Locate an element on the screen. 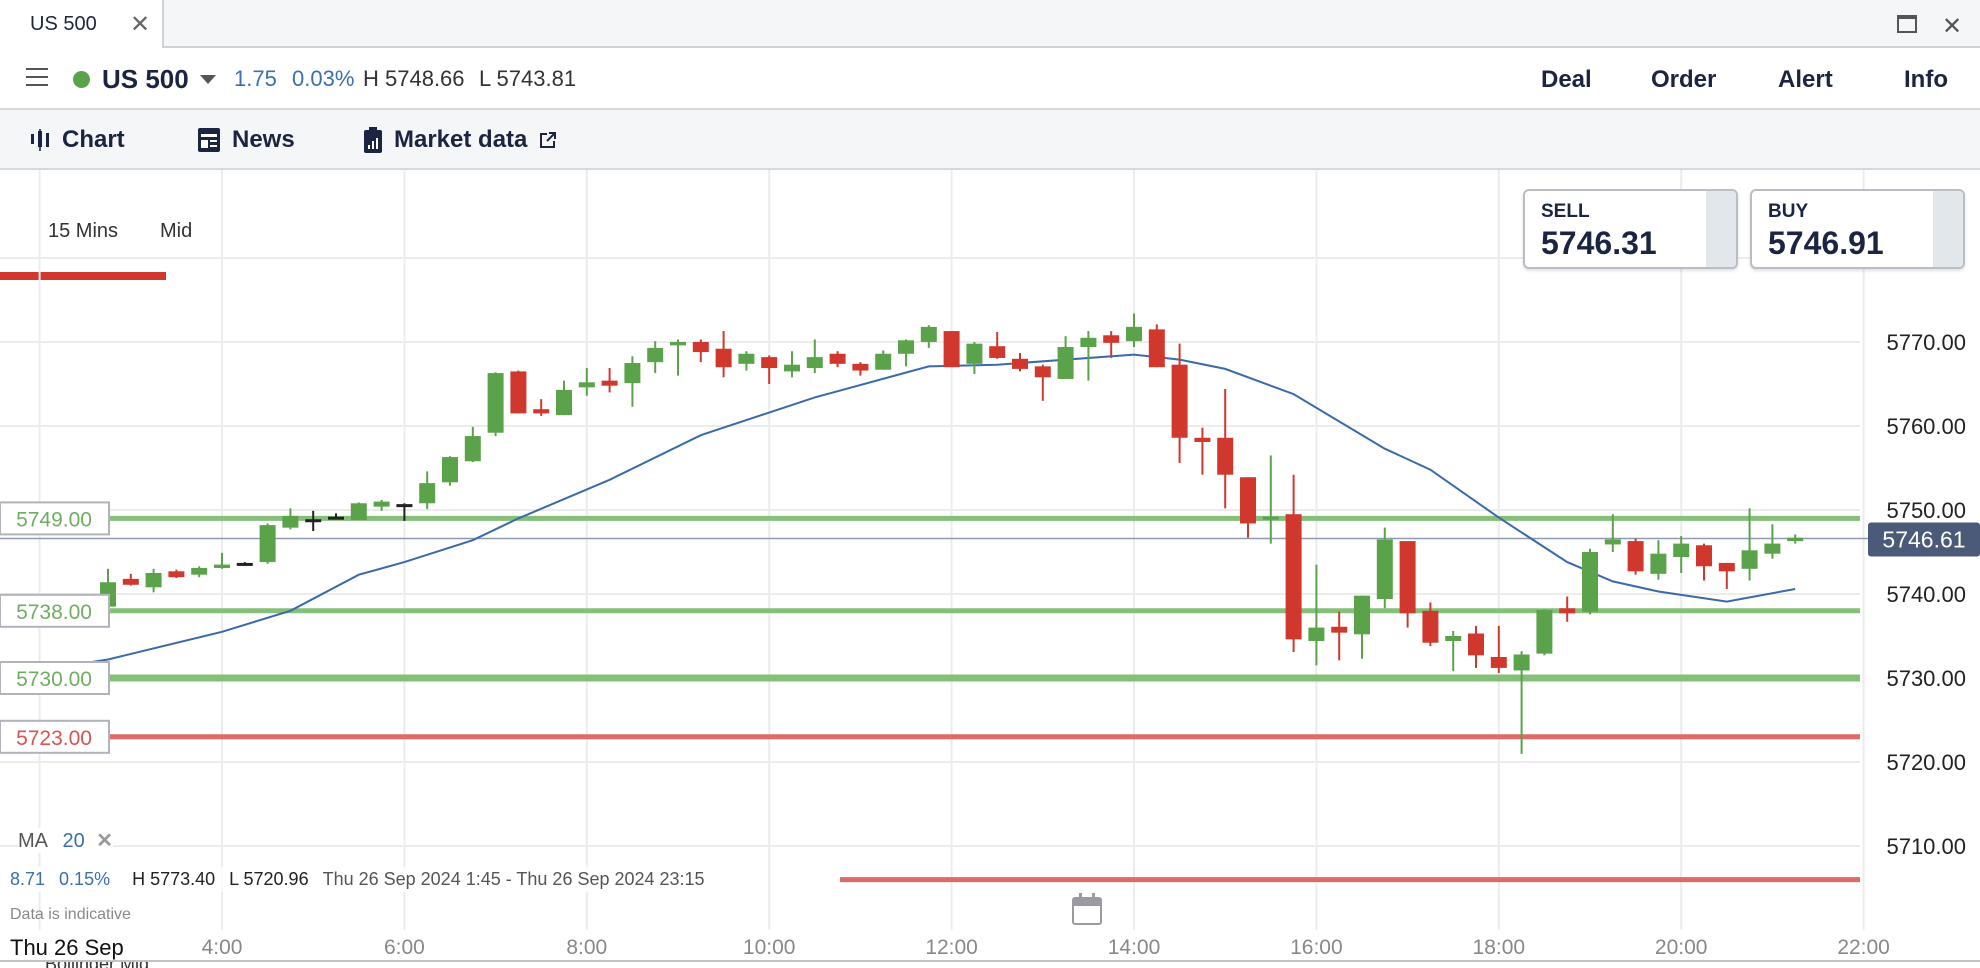 The width and height of the screenshot is (1980, 968). menu-icon is located at coordinates (37, 80).